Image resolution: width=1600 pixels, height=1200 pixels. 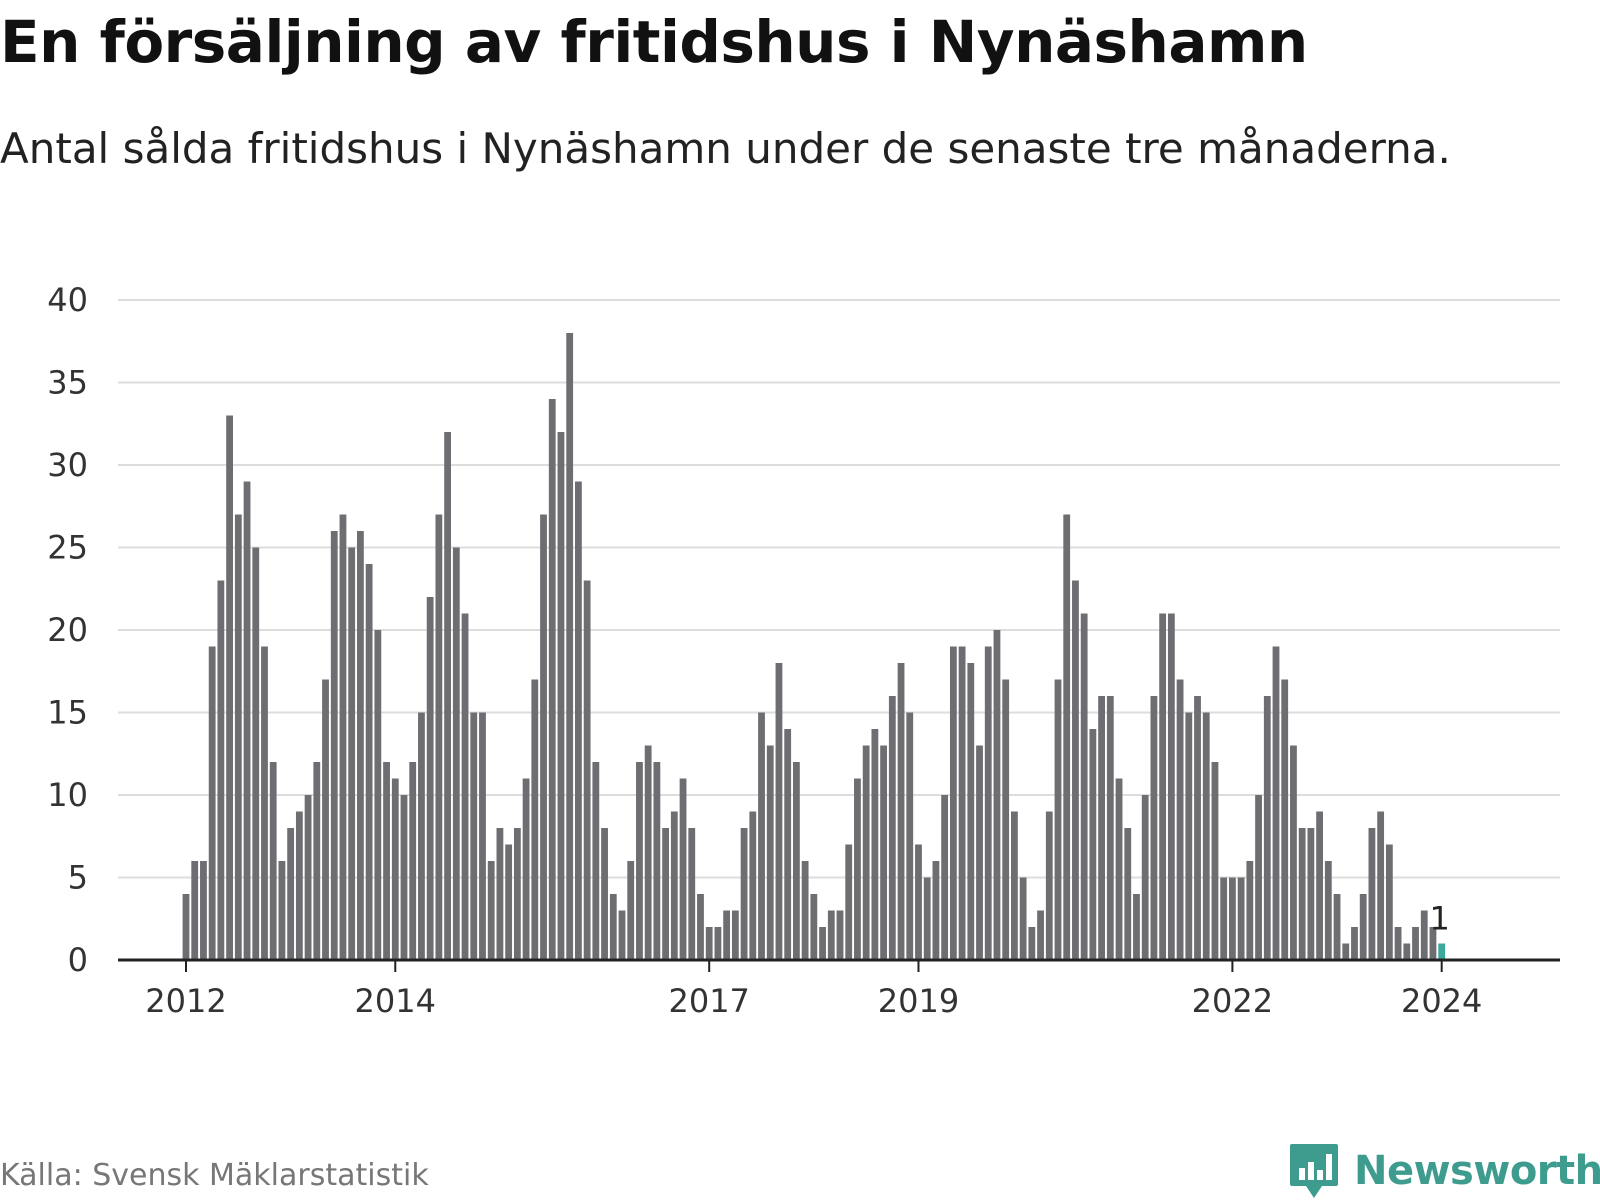 What do you see at coordinates (67, 300) in the screenshot?
I see `y-tick-label: 40` at bounding box center [67, 300].